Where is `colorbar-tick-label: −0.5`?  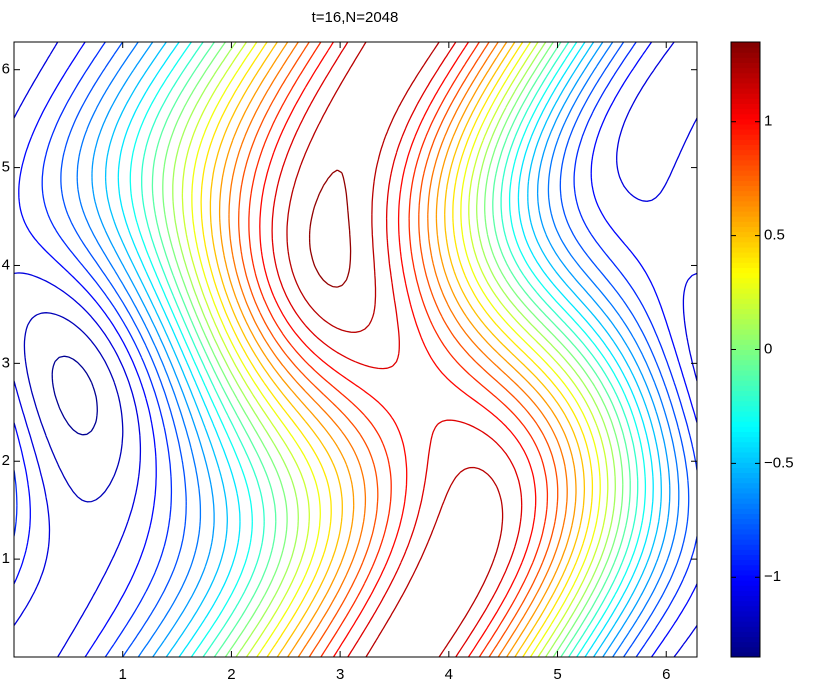 colorbar-tick-label: −0.5 is located at coordinates (779, 462).